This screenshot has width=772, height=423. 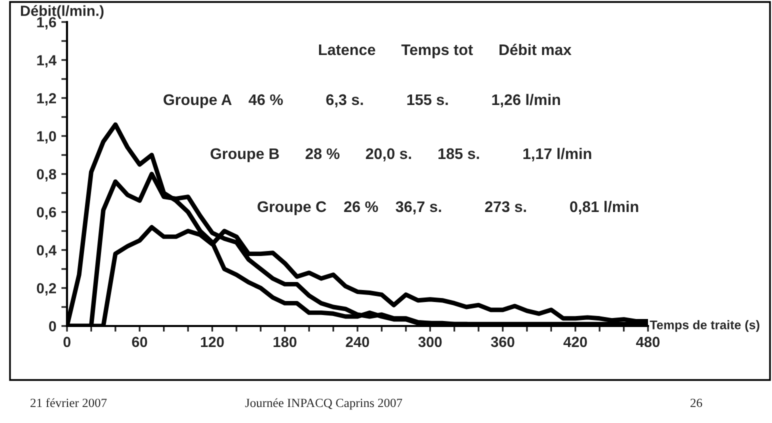 What do you see at coordinates (430, 342) in the screenshot?
I see `x-tick-label: 300` at bounding box center [430, 342].